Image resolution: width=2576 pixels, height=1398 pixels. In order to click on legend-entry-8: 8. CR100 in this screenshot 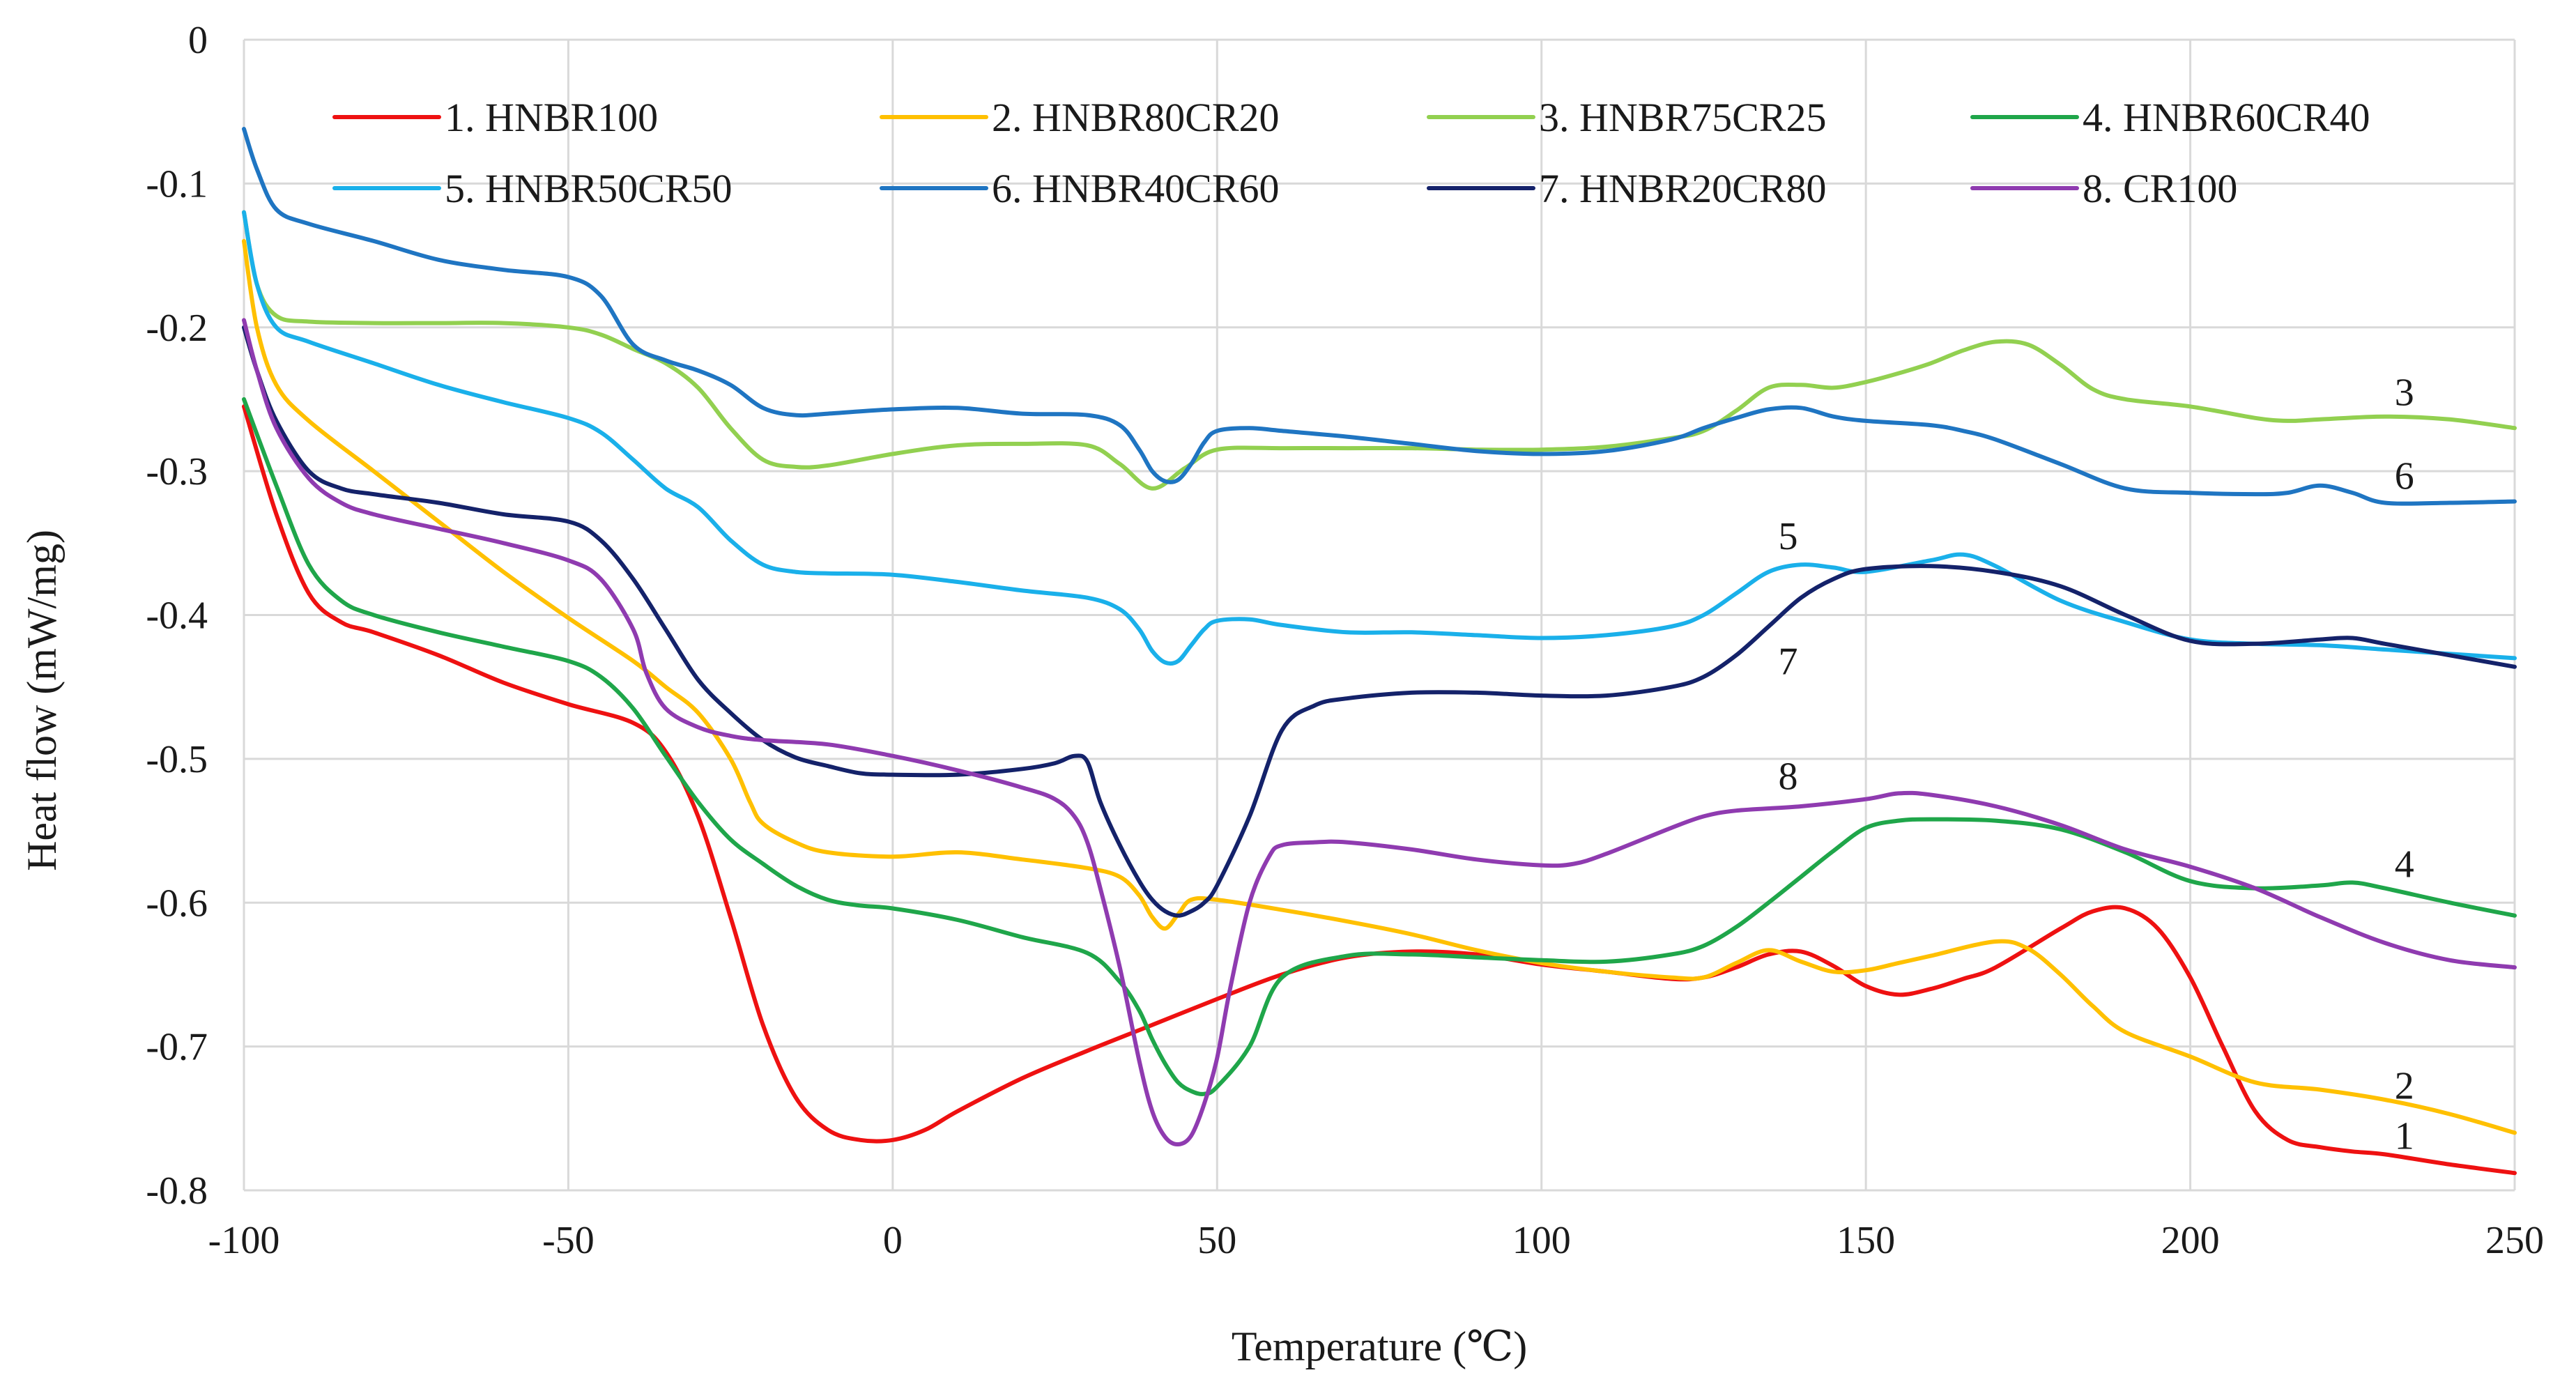, I will do `click(2103, 188)`.